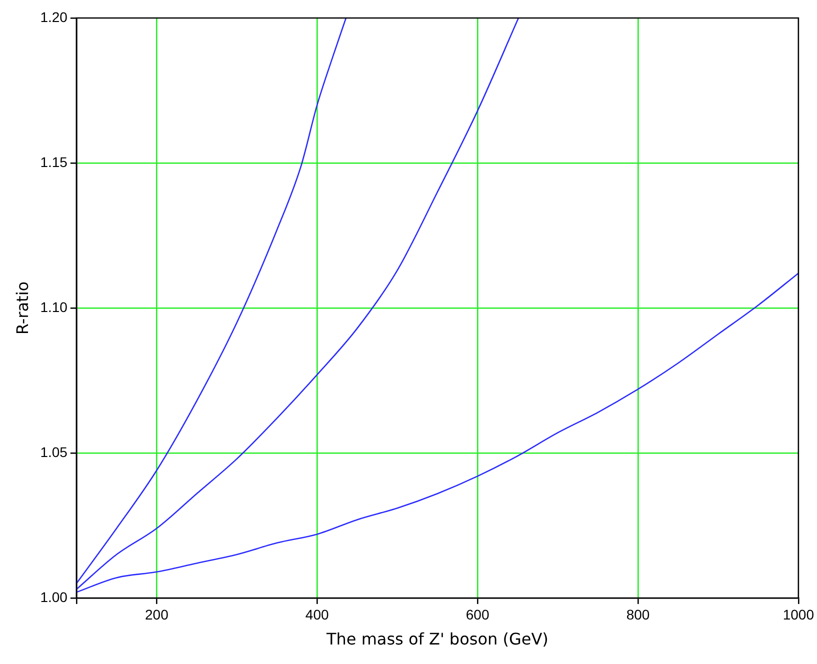 The height and width of the screenshot is (664, 817). What do you see at coordinates (436, 639) in the screenshot?
I see `x-axis-title: The mass of Z' boson (GeV)` at bounding box center [436, 639].